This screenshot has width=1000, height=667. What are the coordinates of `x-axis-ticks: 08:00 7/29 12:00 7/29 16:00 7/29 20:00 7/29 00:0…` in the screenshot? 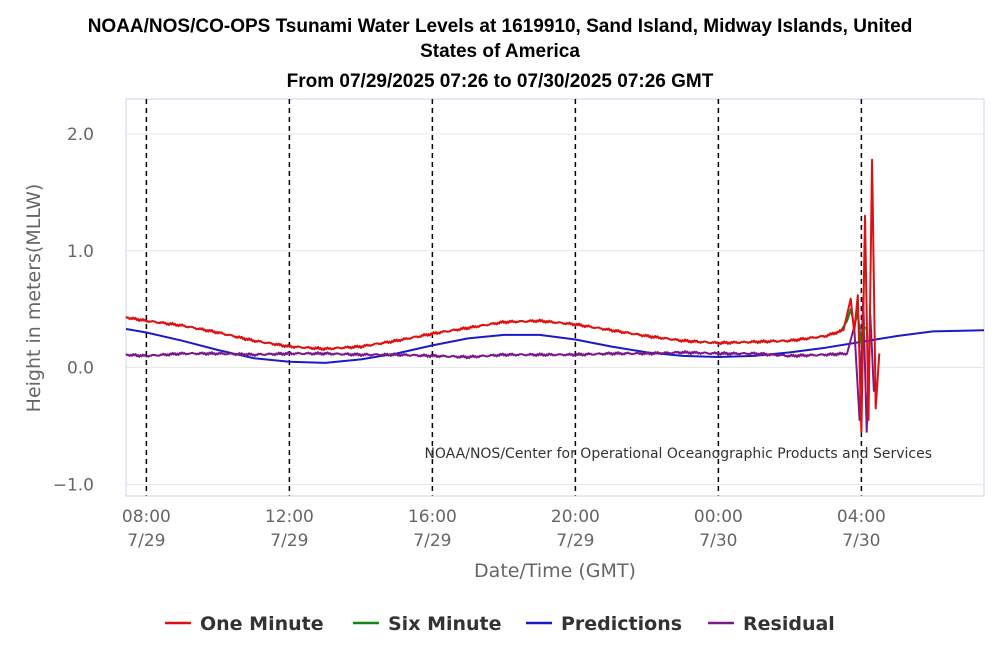 It's located at (504, 529).